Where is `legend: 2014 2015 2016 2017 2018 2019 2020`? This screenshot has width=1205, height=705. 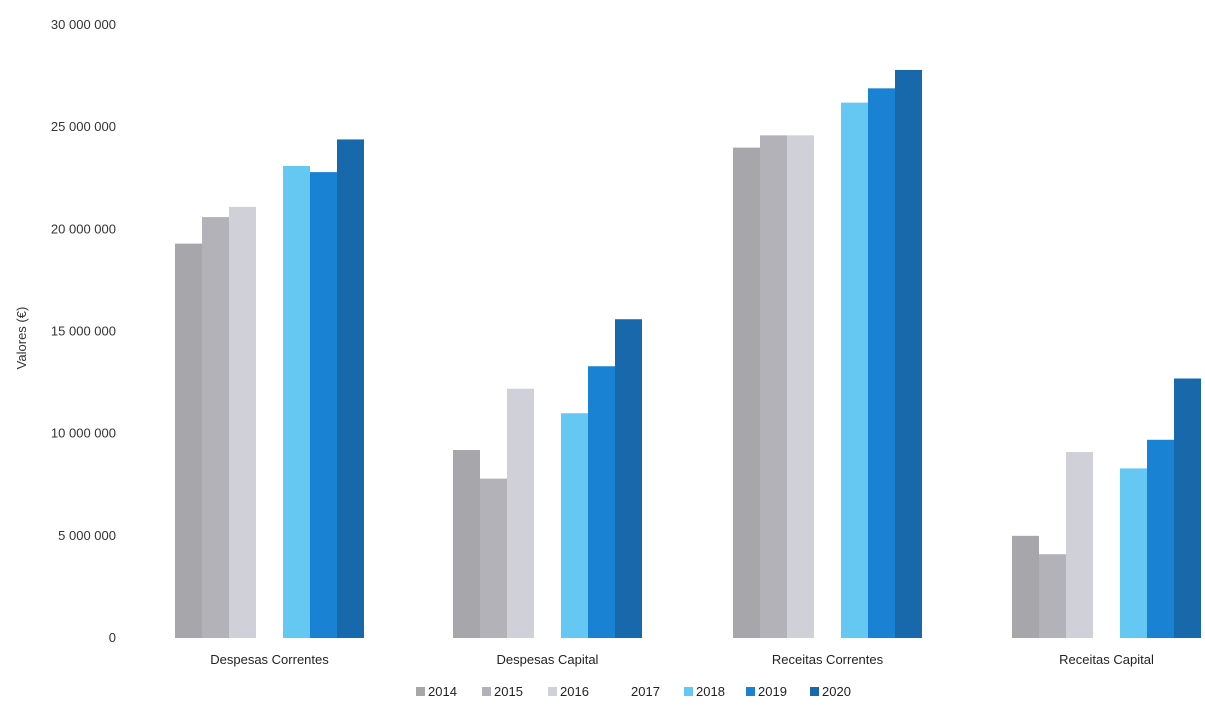
legend: 2014 2015 2016 2017 2018 2019 2020 is located at coordinates (633, 691).